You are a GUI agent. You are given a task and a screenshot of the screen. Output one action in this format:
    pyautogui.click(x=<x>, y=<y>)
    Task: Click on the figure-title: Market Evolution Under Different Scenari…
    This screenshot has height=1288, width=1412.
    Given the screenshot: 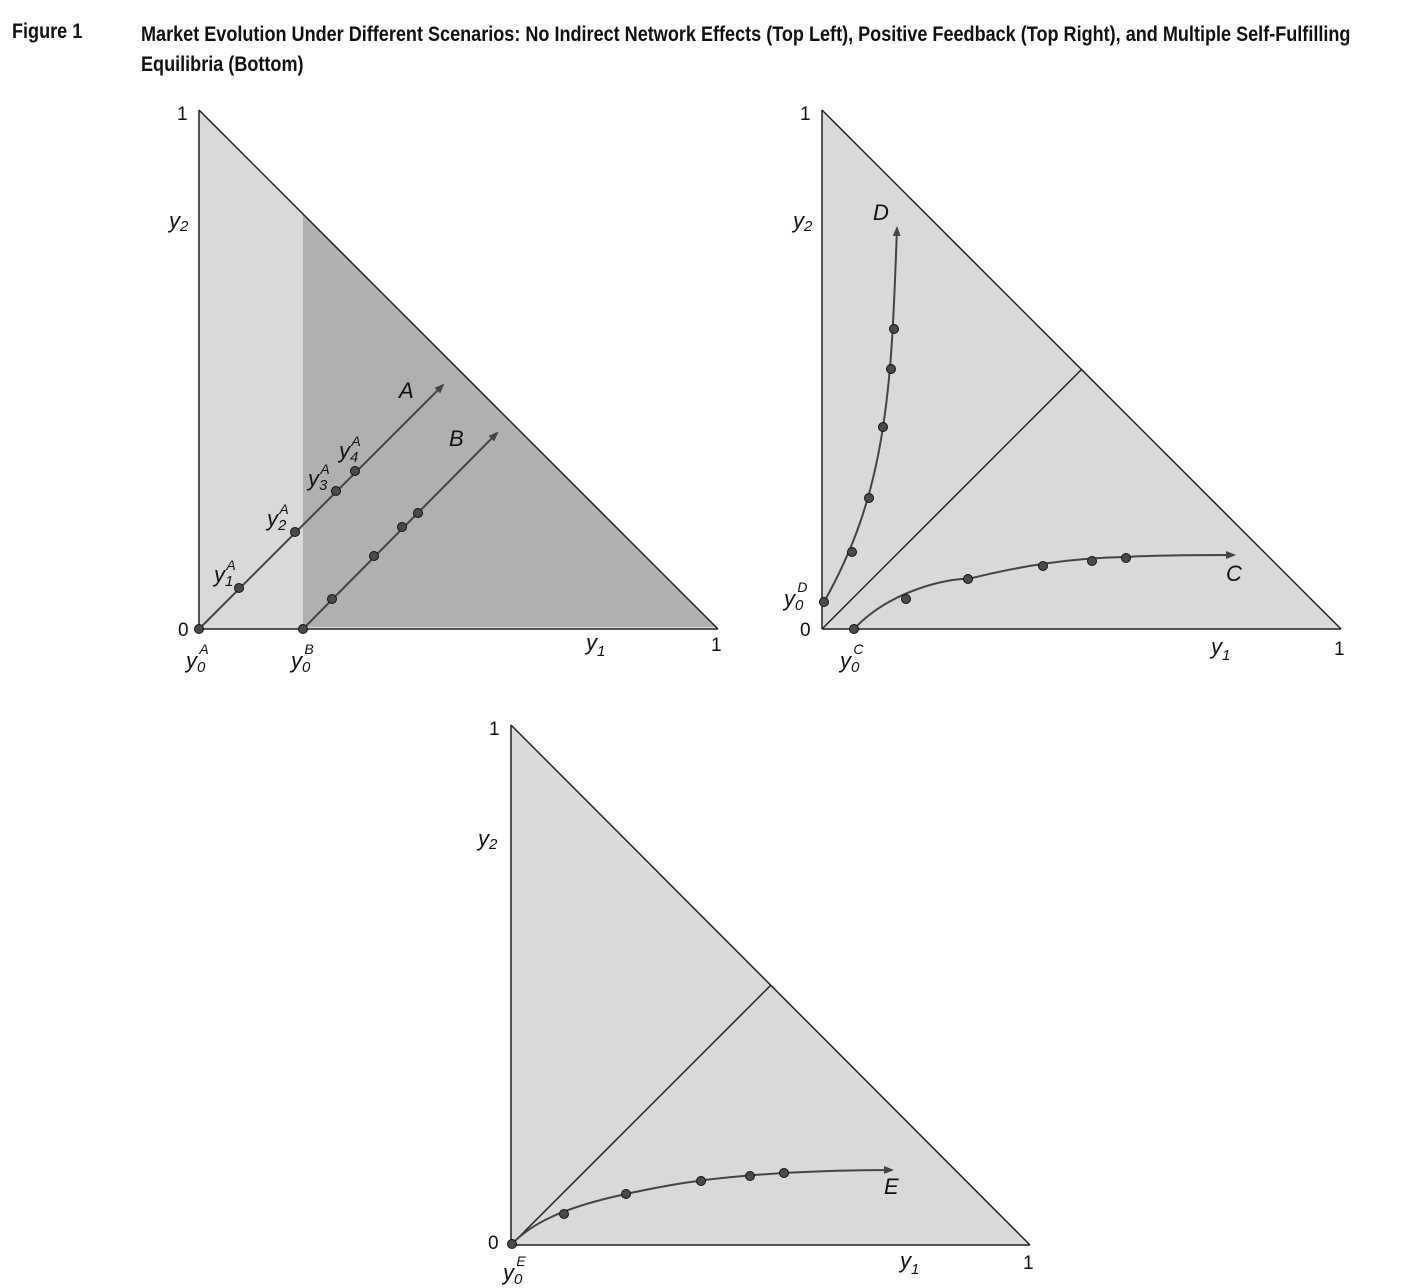 What is the action you would take?
    pyautogui.click(x=746, y=49)
    